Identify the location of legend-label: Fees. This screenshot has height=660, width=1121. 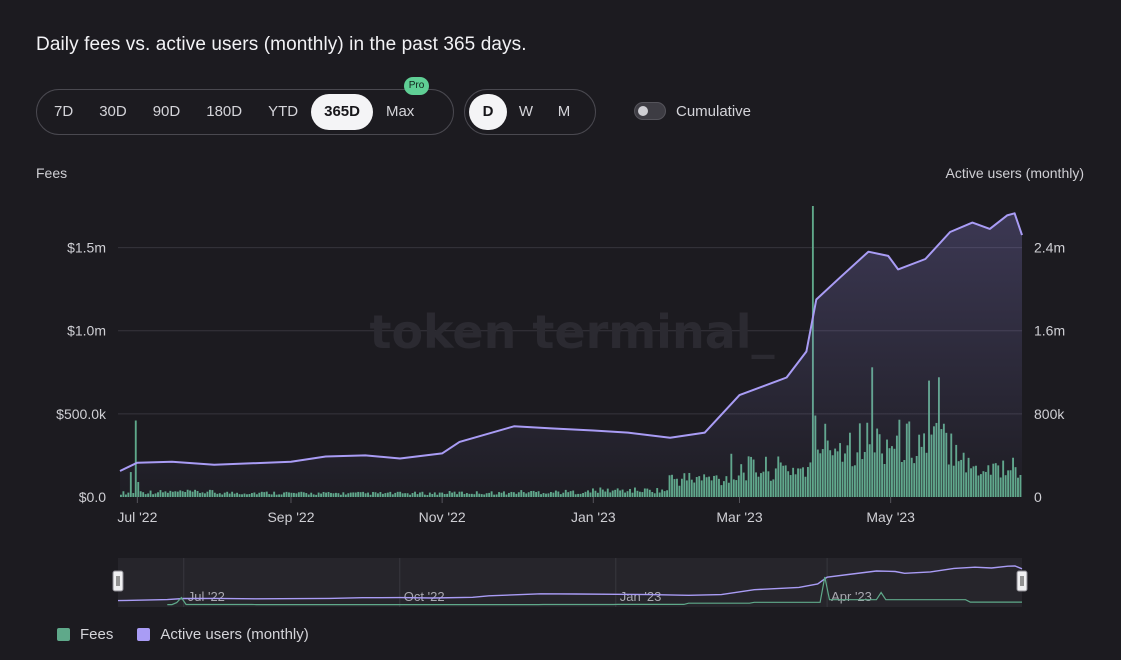
(97, 634).